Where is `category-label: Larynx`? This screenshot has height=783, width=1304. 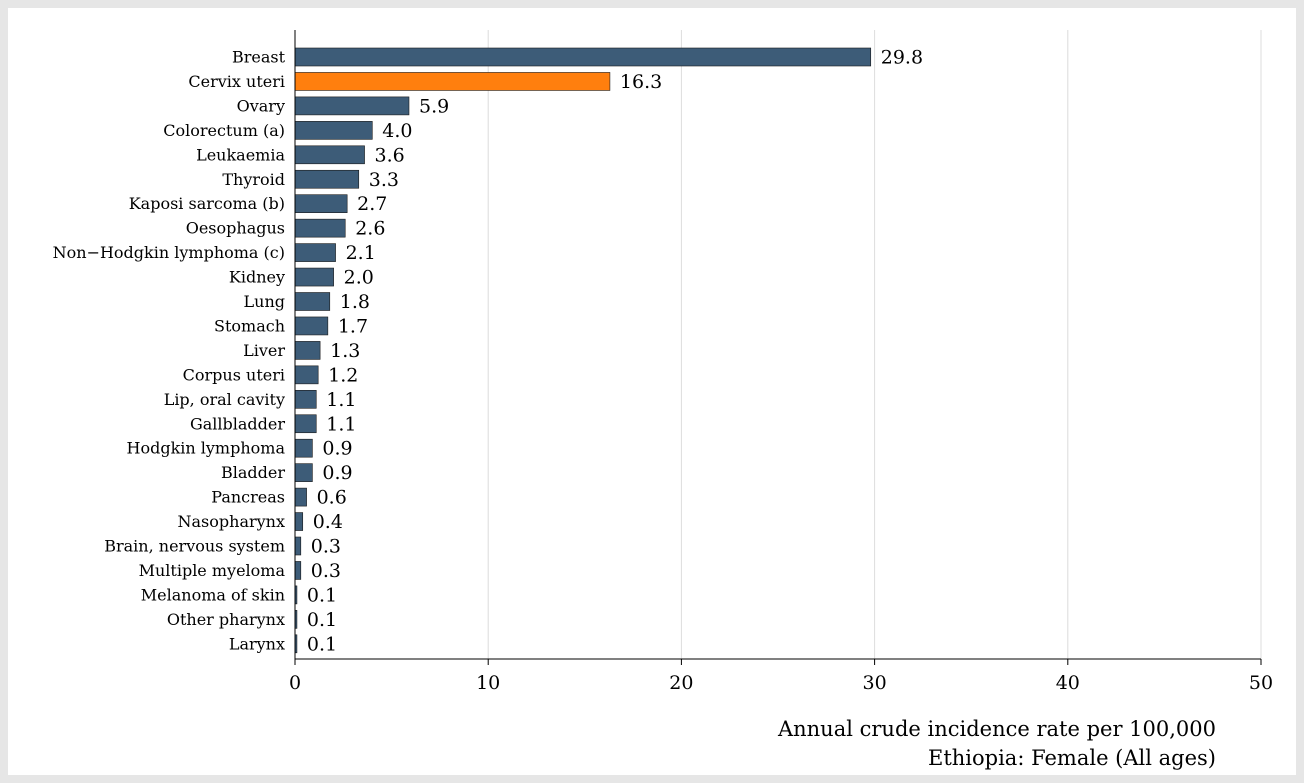 category-label: Larynx is located at coordinates (257, 643).